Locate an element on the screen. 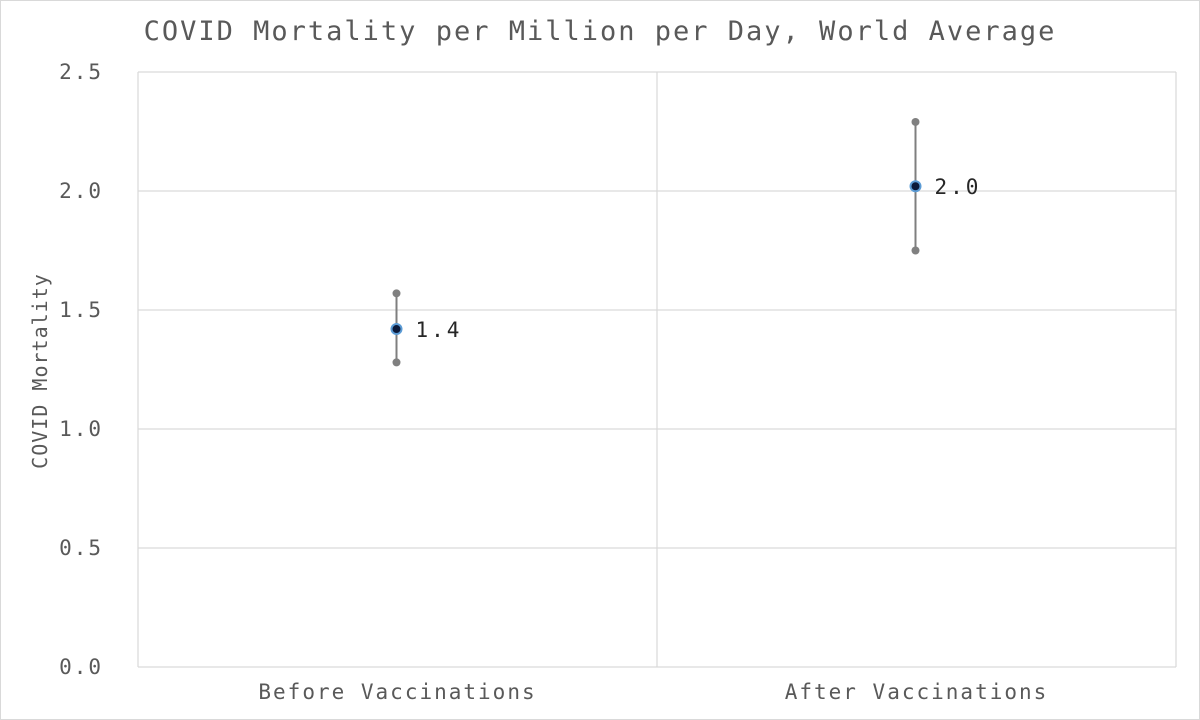  data-label: 1.4 is located at coordinates (439, 330).